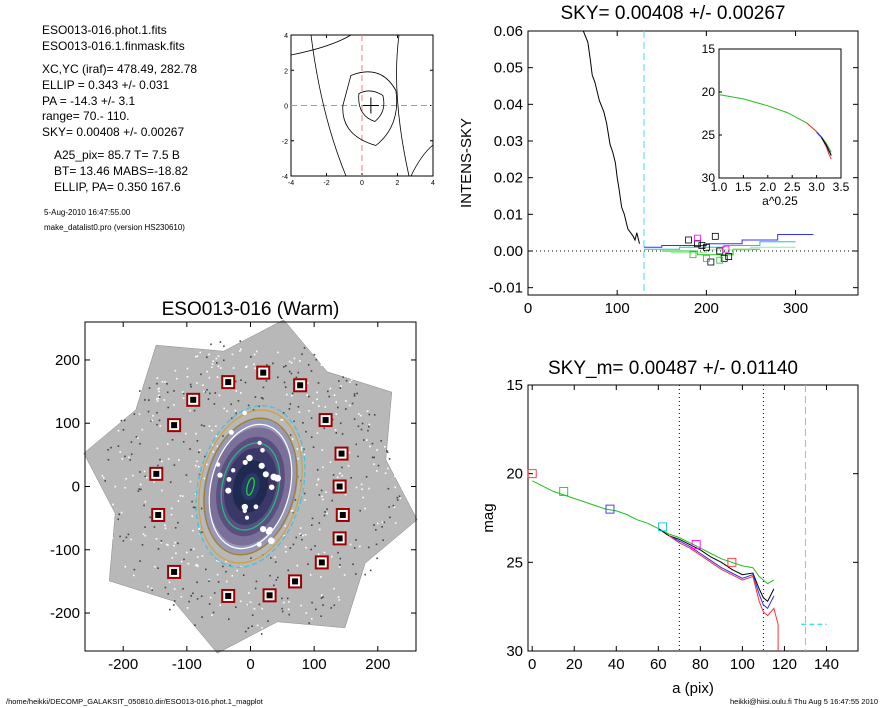 This screenshot has height=708, width=885. Describe the element at coordinates (286, 107) in the screenshot. I see `contour-ytick-label: 0` at that location.